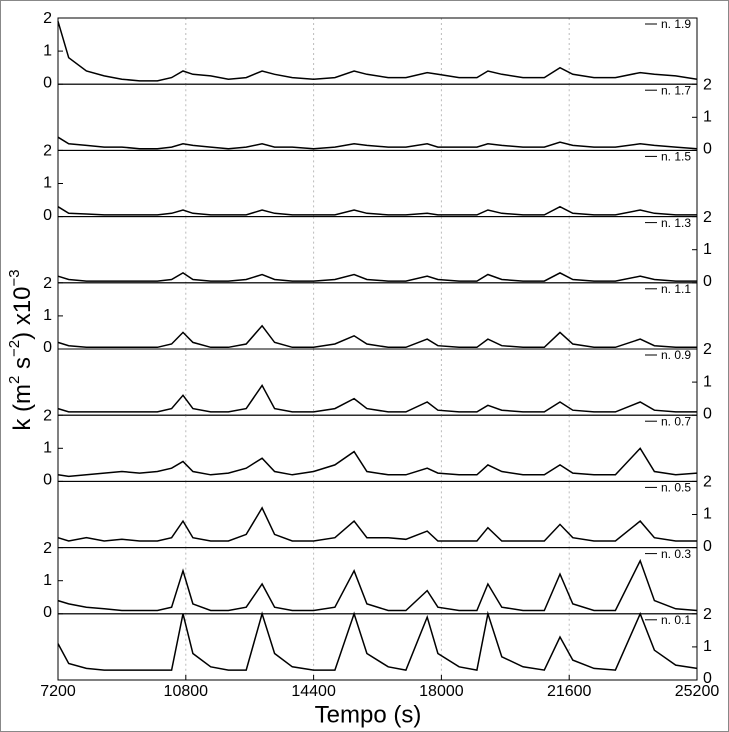 The height and width of the screenshot is (732, 729). What do you see at coordinates (313, 691) in the screenshot?
I see `x-tick-label: 14400` at bounding box center [313, 691].